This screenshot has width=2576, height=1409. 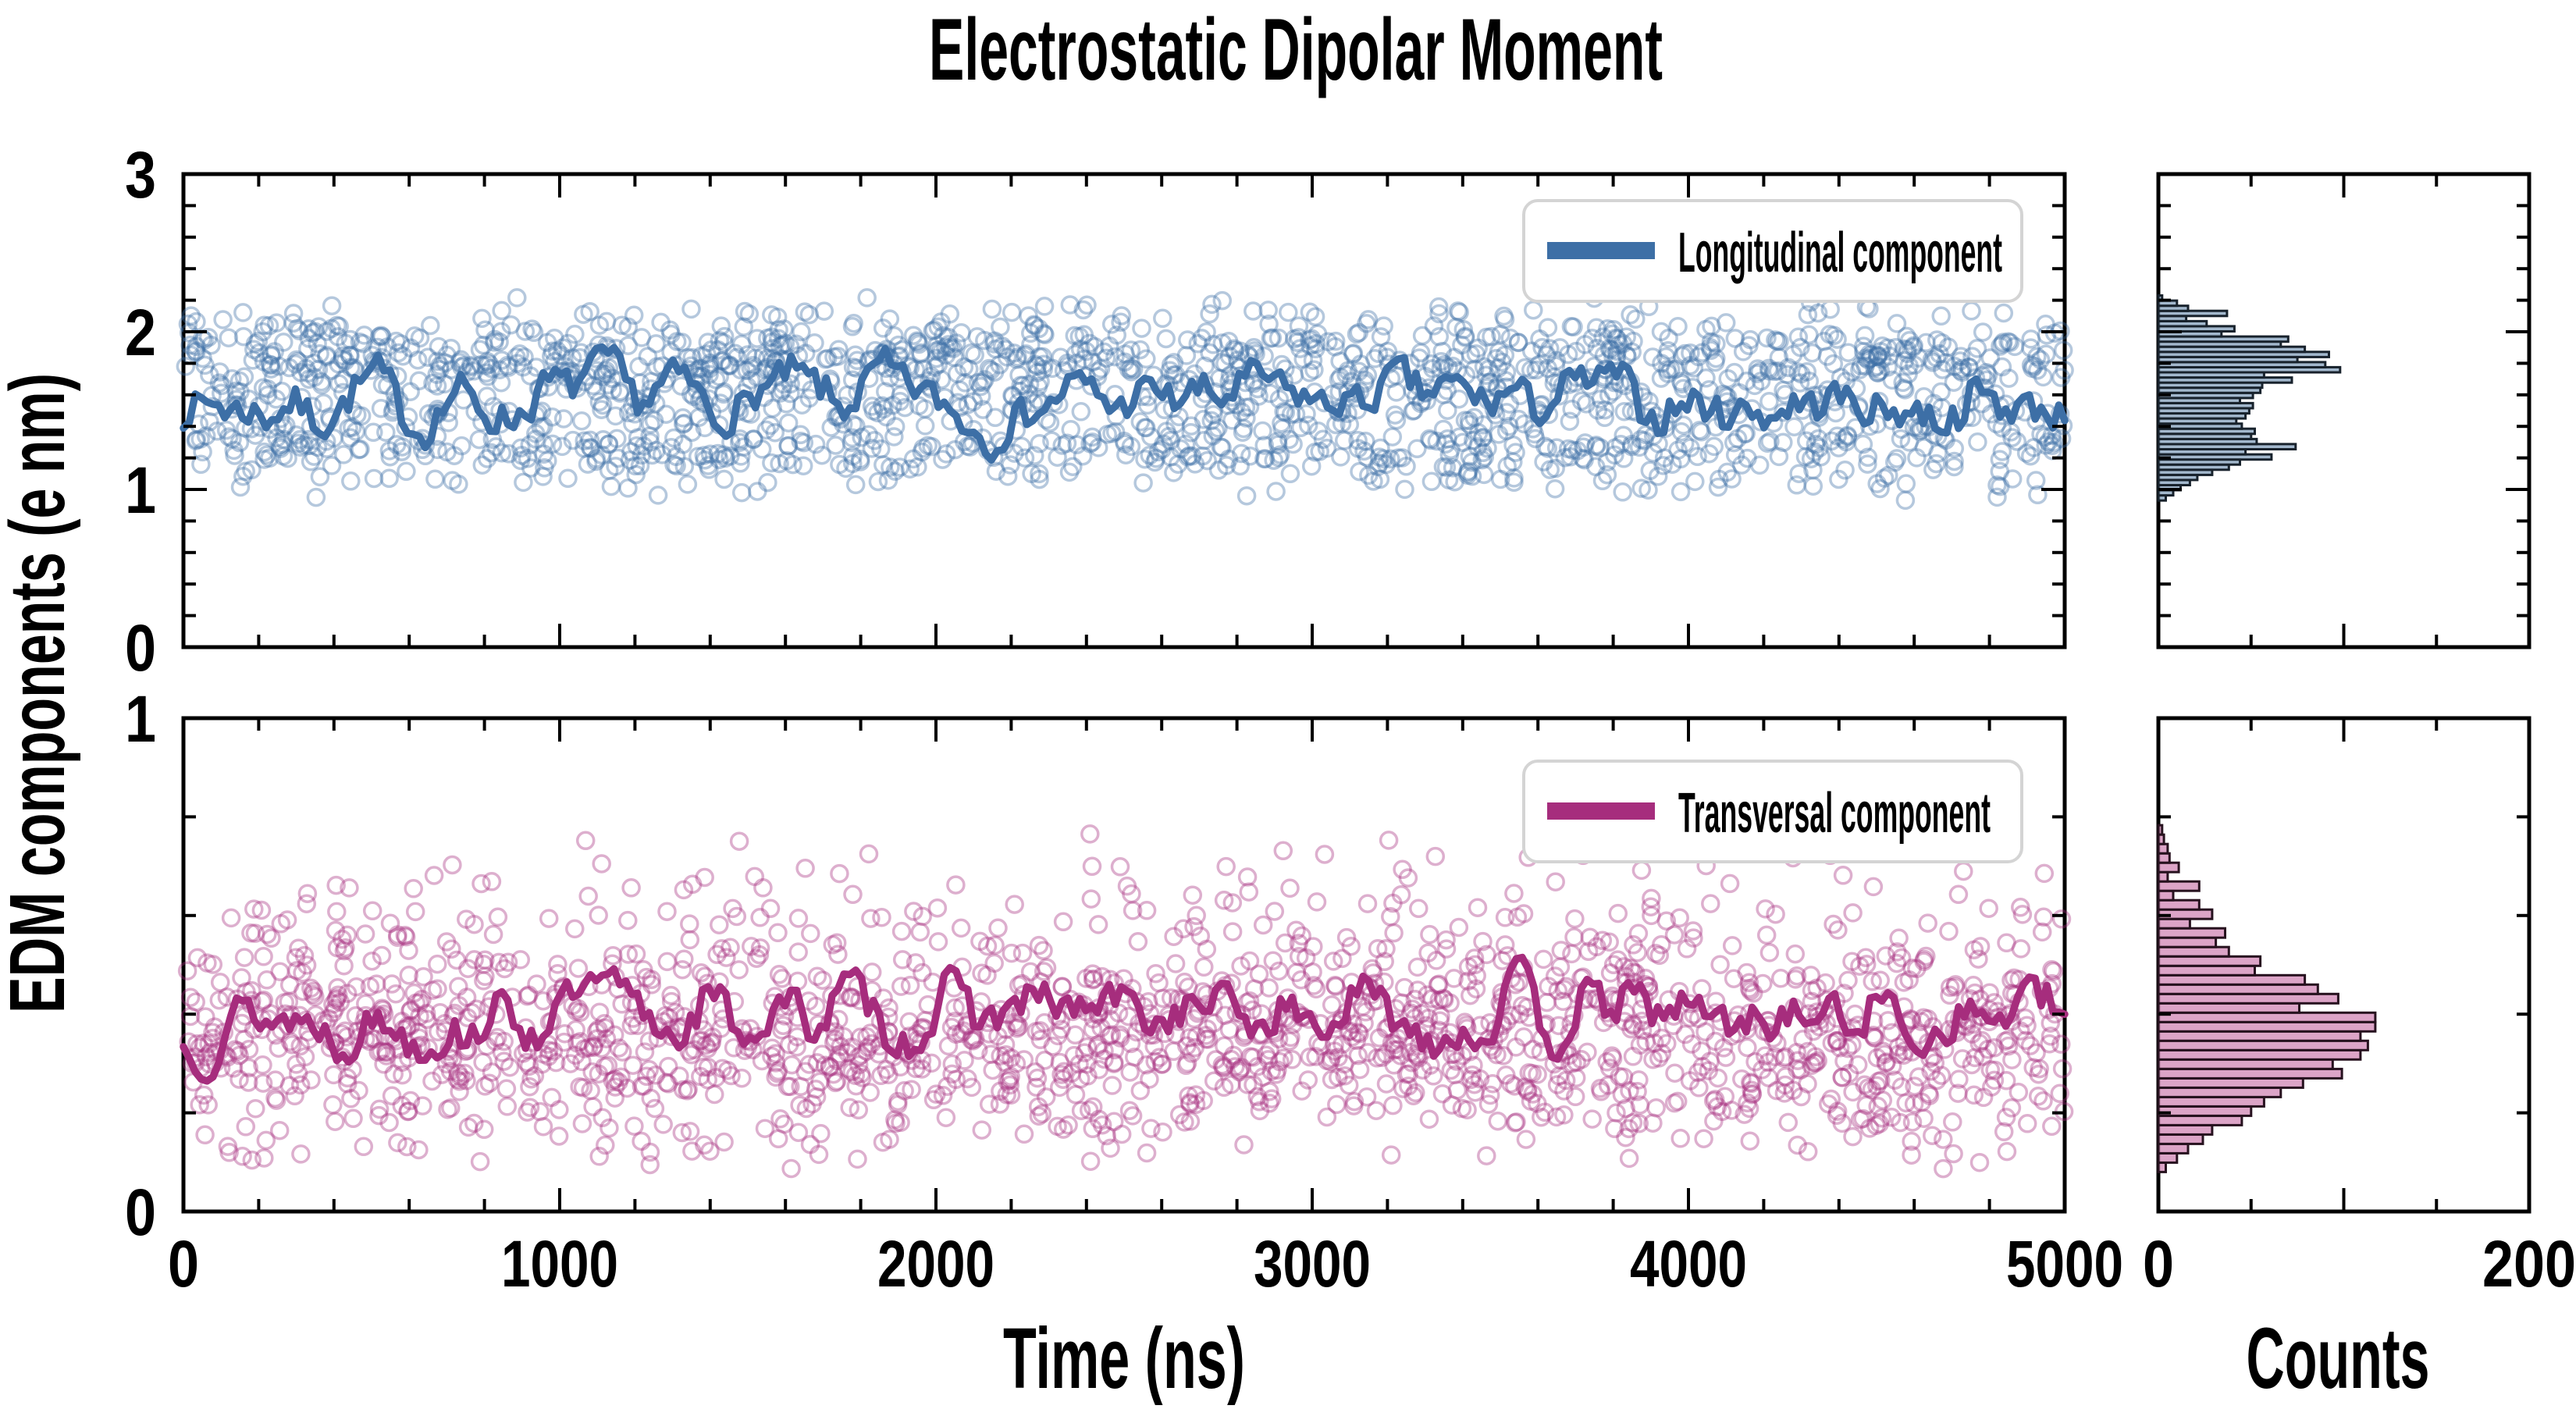 I want to click on xtick-counts-0: 0, so click(x=2158, y=1263).